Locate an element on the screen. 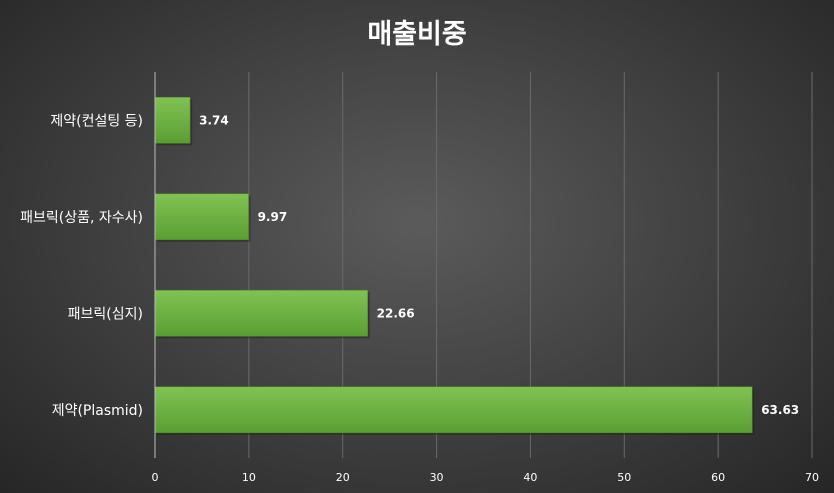 The image size is (834, 493). x-tick-label: 0 is located at coordinates (155, 477).